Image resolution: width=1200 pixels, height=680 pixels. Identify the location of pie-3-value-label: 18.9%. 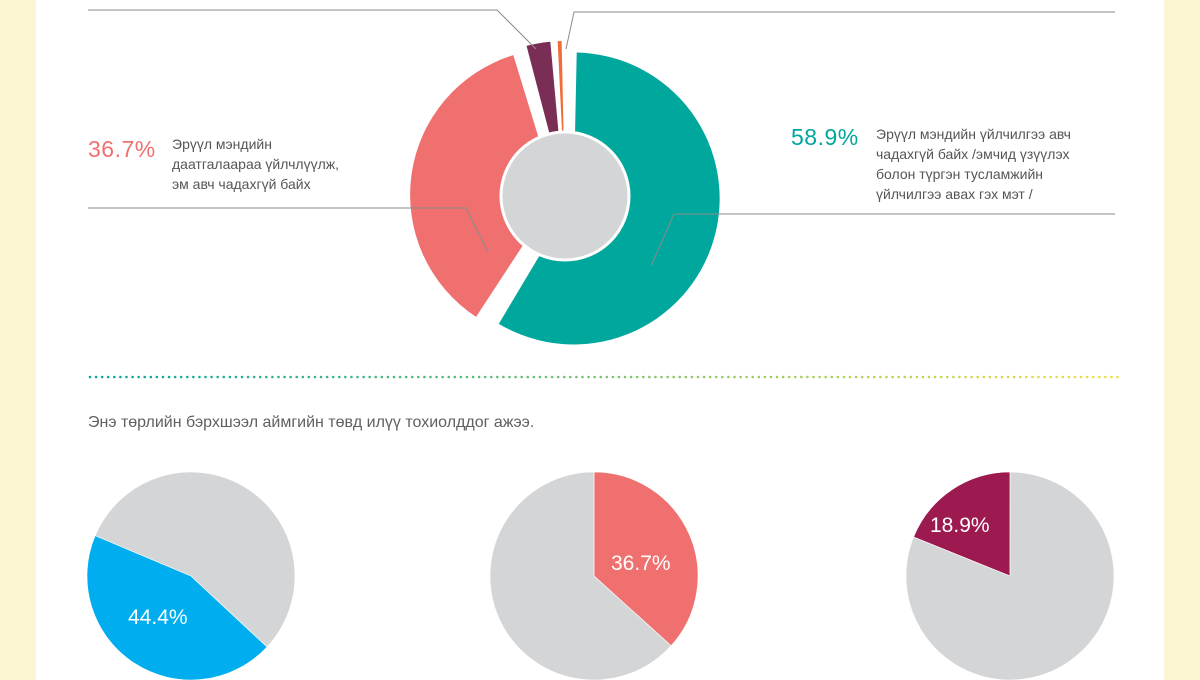
(960, 525).